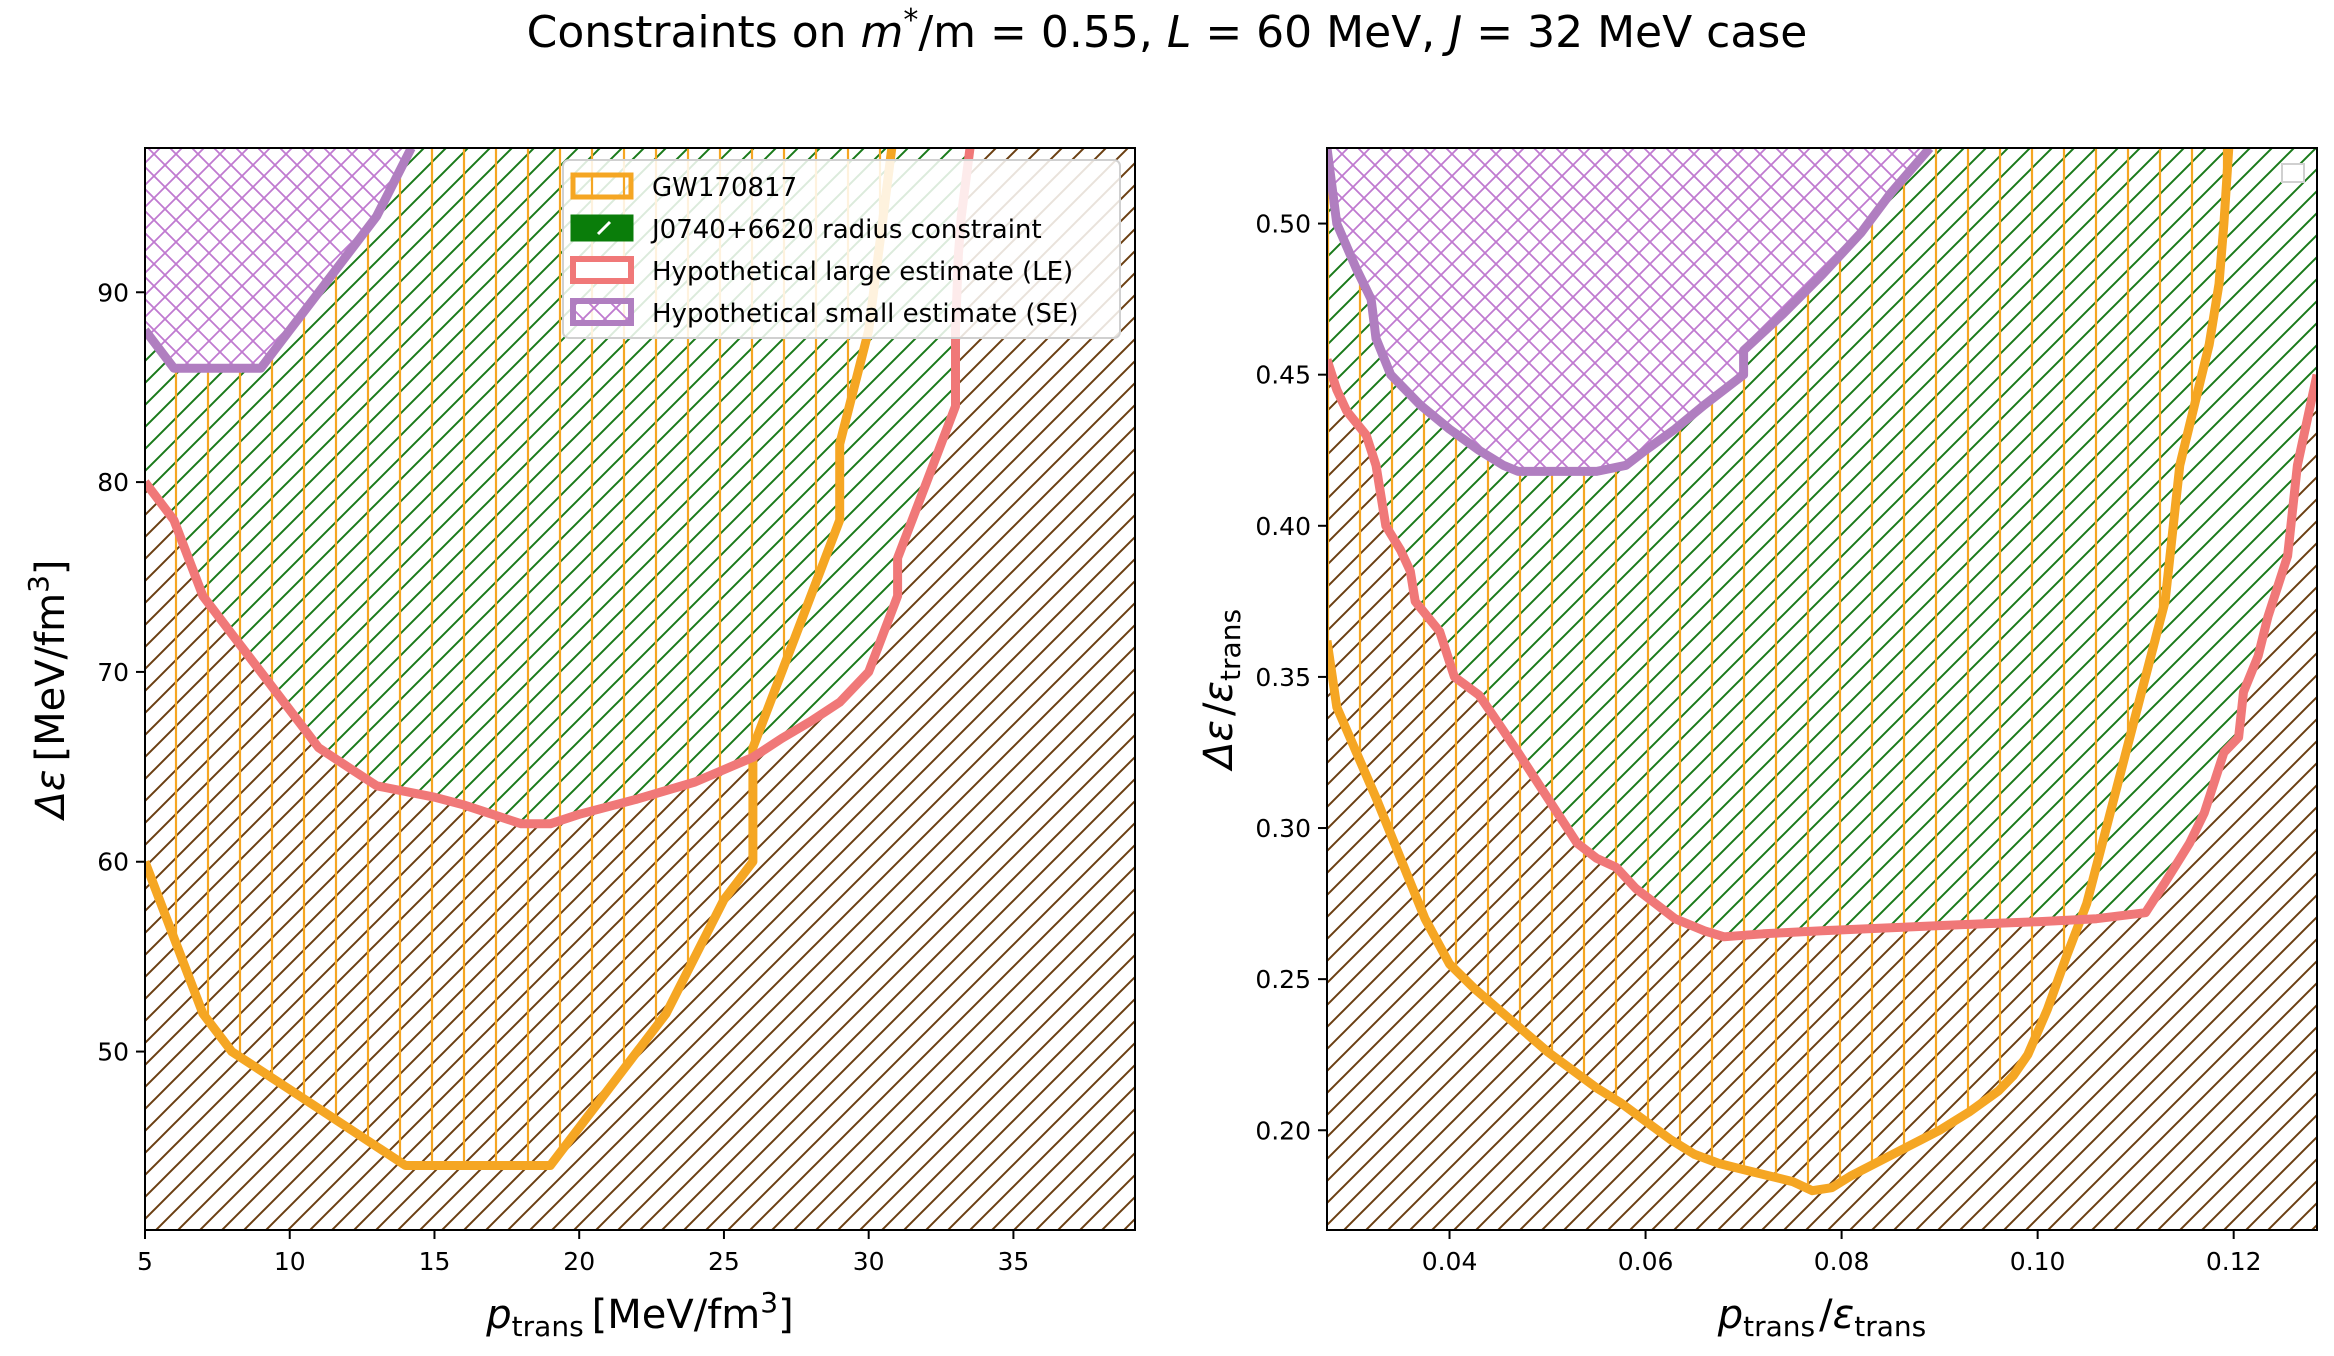  Describe the element at coordinates (1283, 677) in the screenshot. I see `right-y-tick-label: 0.35` at that location.